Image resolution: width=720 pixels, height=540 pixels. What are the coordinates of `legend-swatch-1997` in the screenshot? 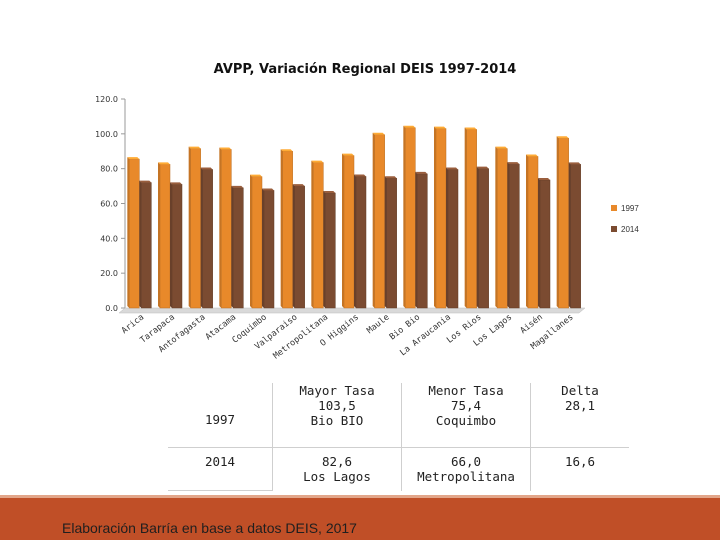 It's located at (614, 208).